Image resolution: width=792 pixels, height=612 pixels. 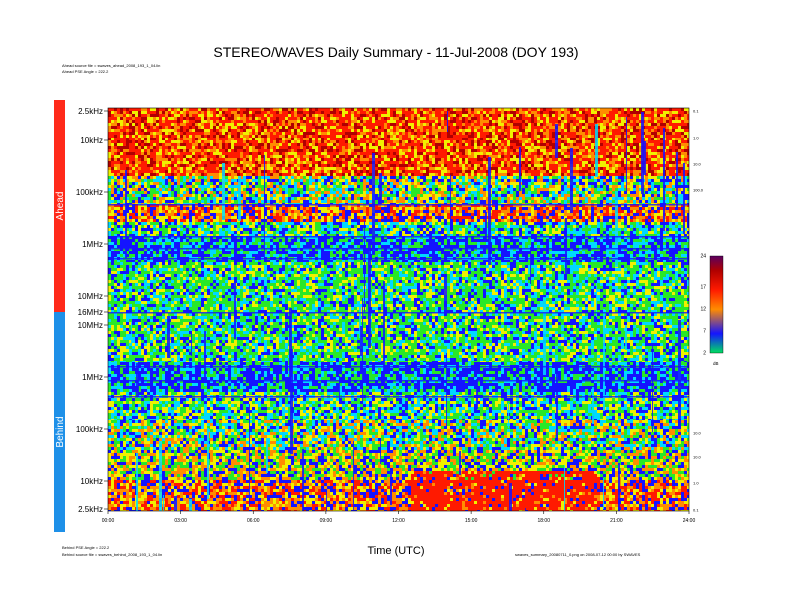 What do you see at coordinates (60, 431) in the screenshot?
I see `behind-label: Behind` at bounding box center [60, 431].